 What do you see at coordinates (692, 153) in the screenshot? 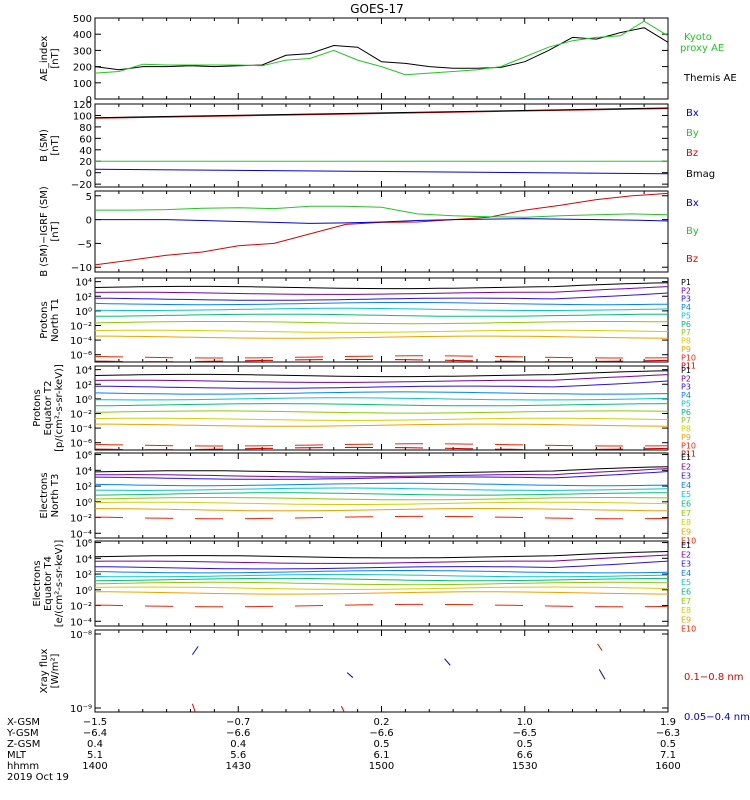
I see `legend-bz: Bz` at bounding box center [692, 153].